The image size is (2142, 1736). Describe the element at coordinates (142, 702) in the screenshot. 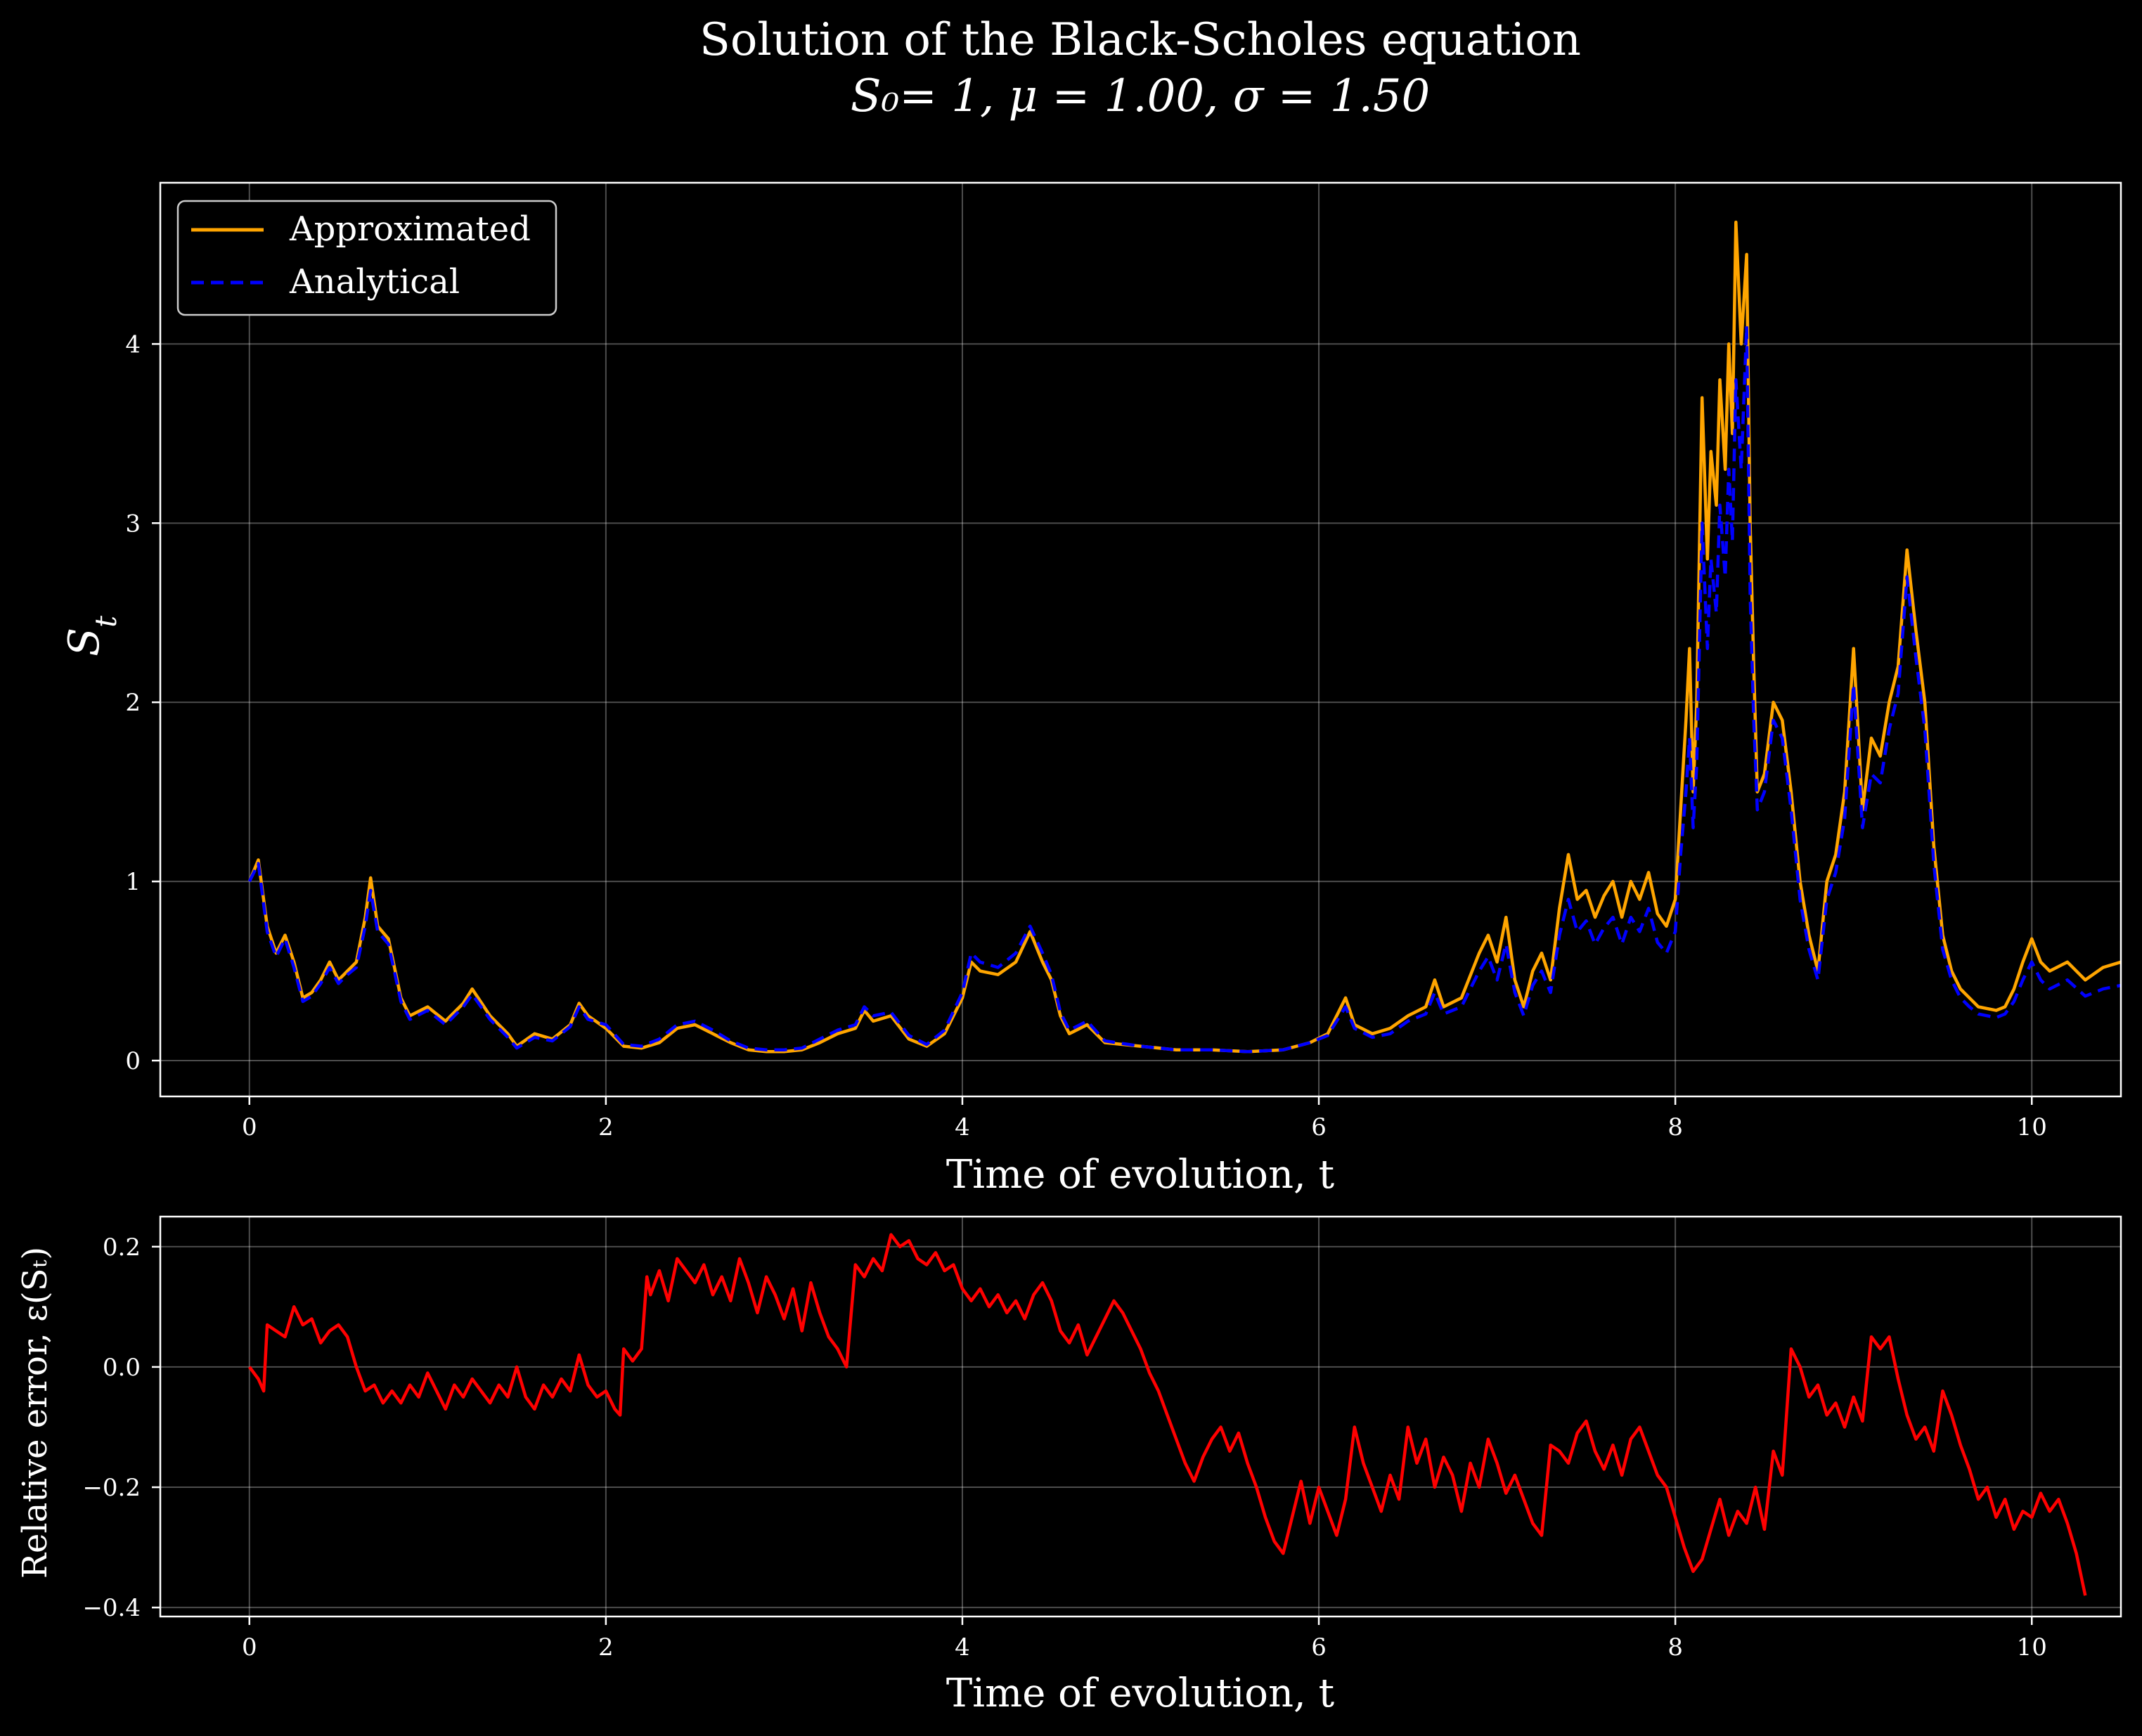

I see `top-y-ticks: 0 1 2 3 4` at that location.